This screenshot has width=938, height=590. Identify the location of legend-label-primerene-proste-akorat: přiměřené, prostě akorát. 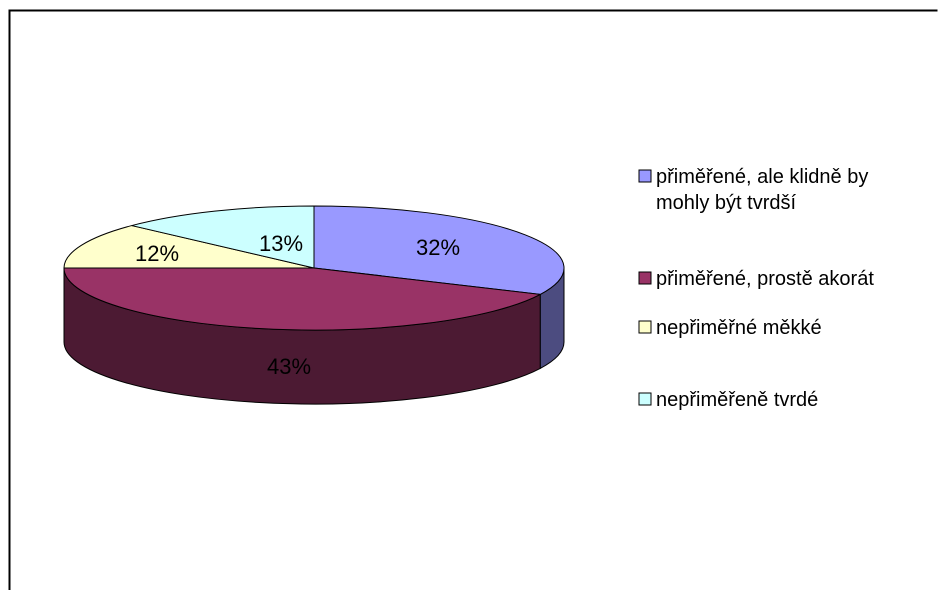
(765, 279).